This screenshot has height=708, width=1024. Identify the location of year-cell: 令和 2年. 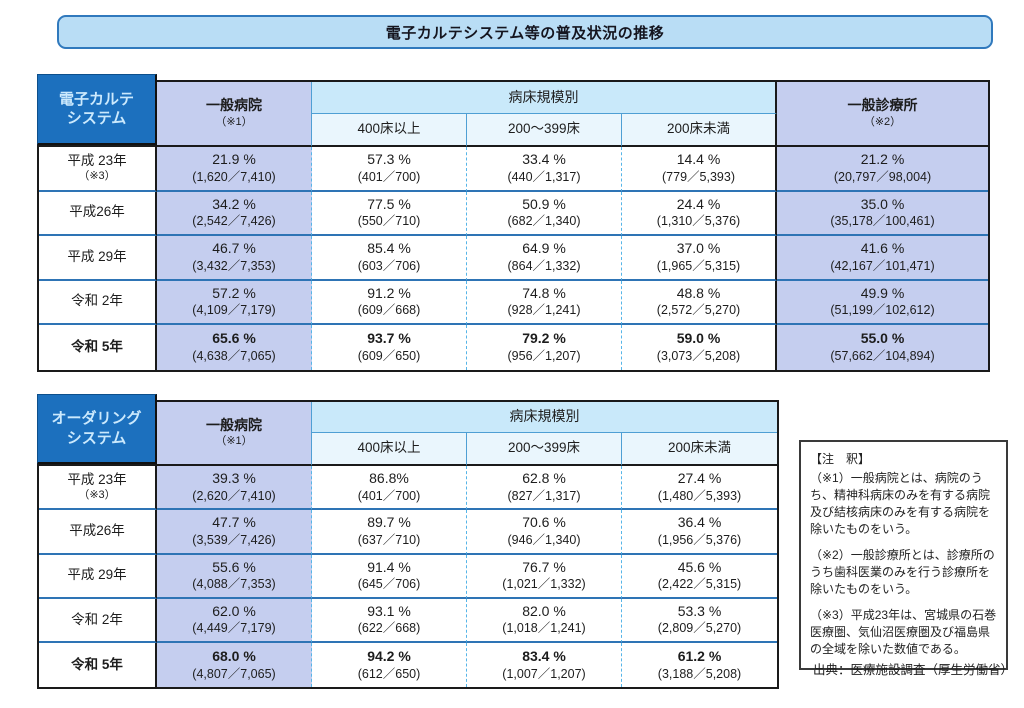
(98, 302).